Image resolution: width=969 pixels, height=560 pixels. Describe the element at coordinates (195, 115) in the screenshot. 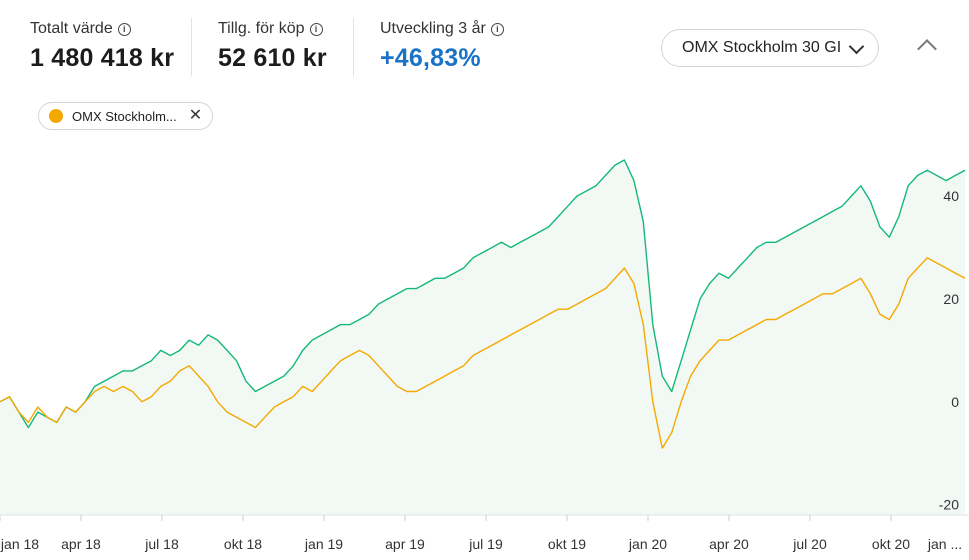

I see `close-icon: ✕` at that location.